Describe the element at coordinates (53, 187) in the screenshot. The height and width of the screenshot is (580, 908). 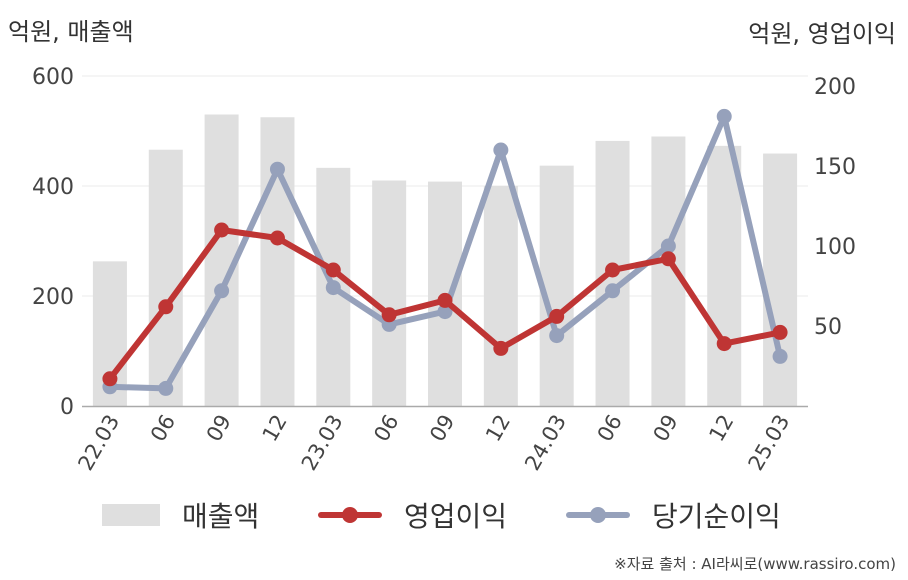
I see `y-left-tick-label: 400` at that location.